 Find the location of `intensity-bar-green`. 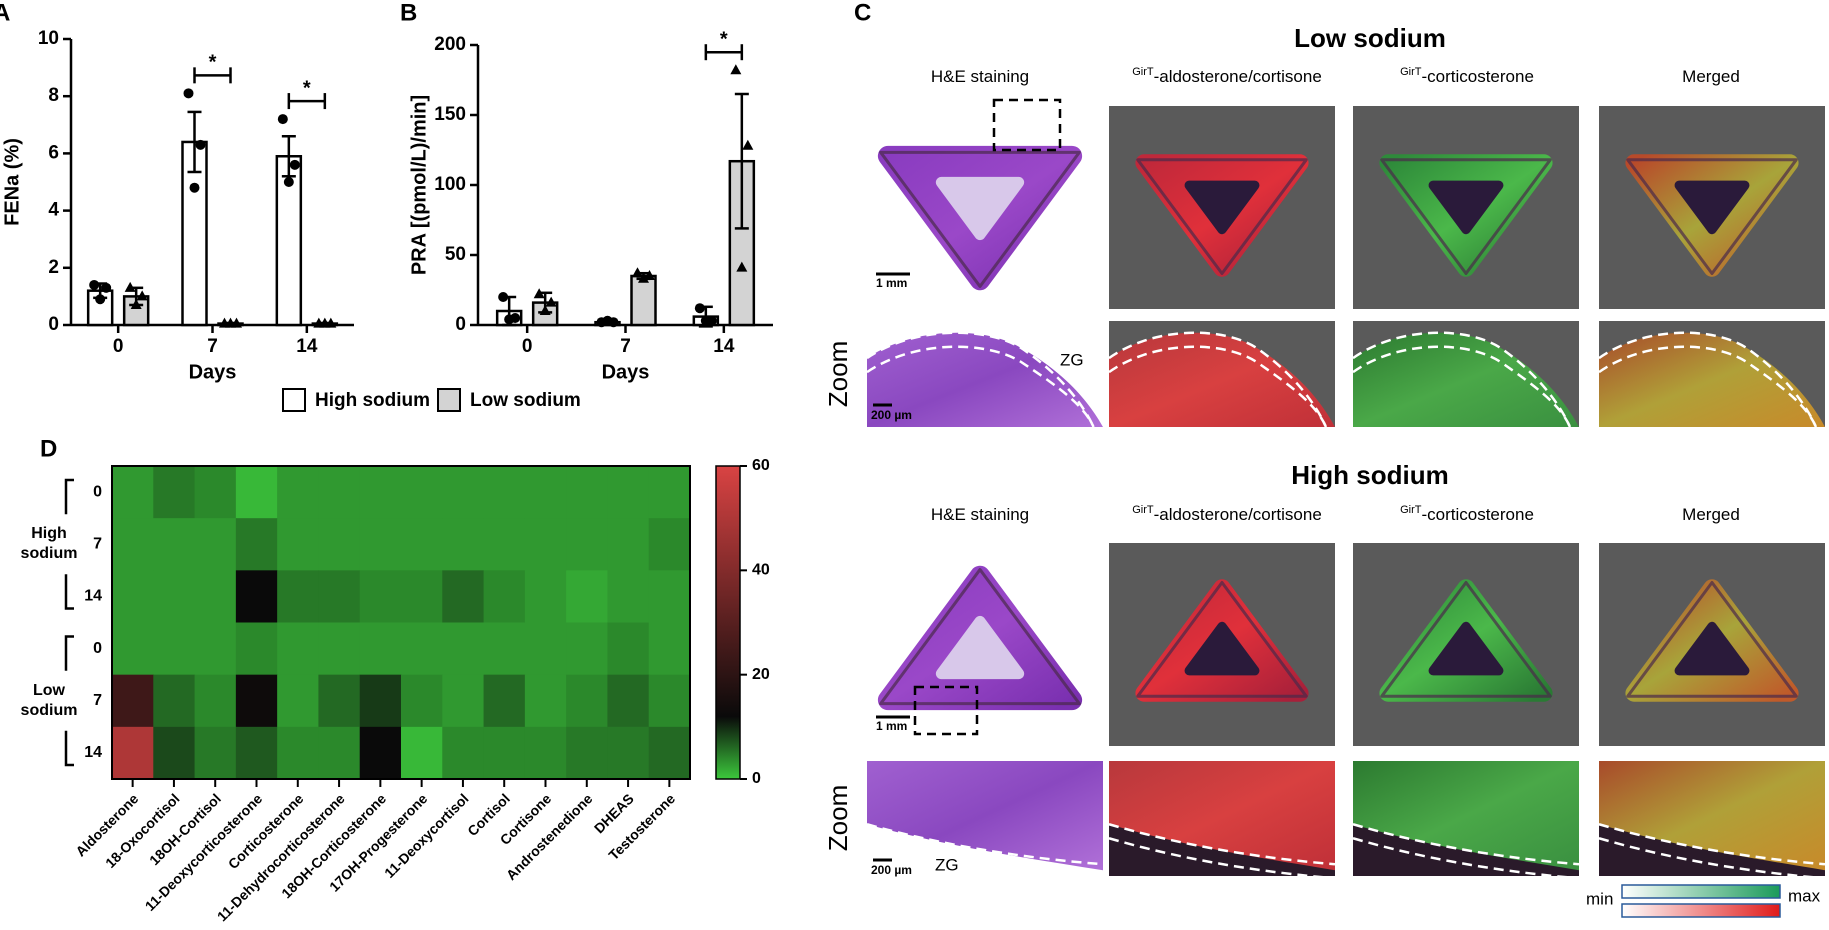

intensity-bar-green is located at coordinates (1701, 891).